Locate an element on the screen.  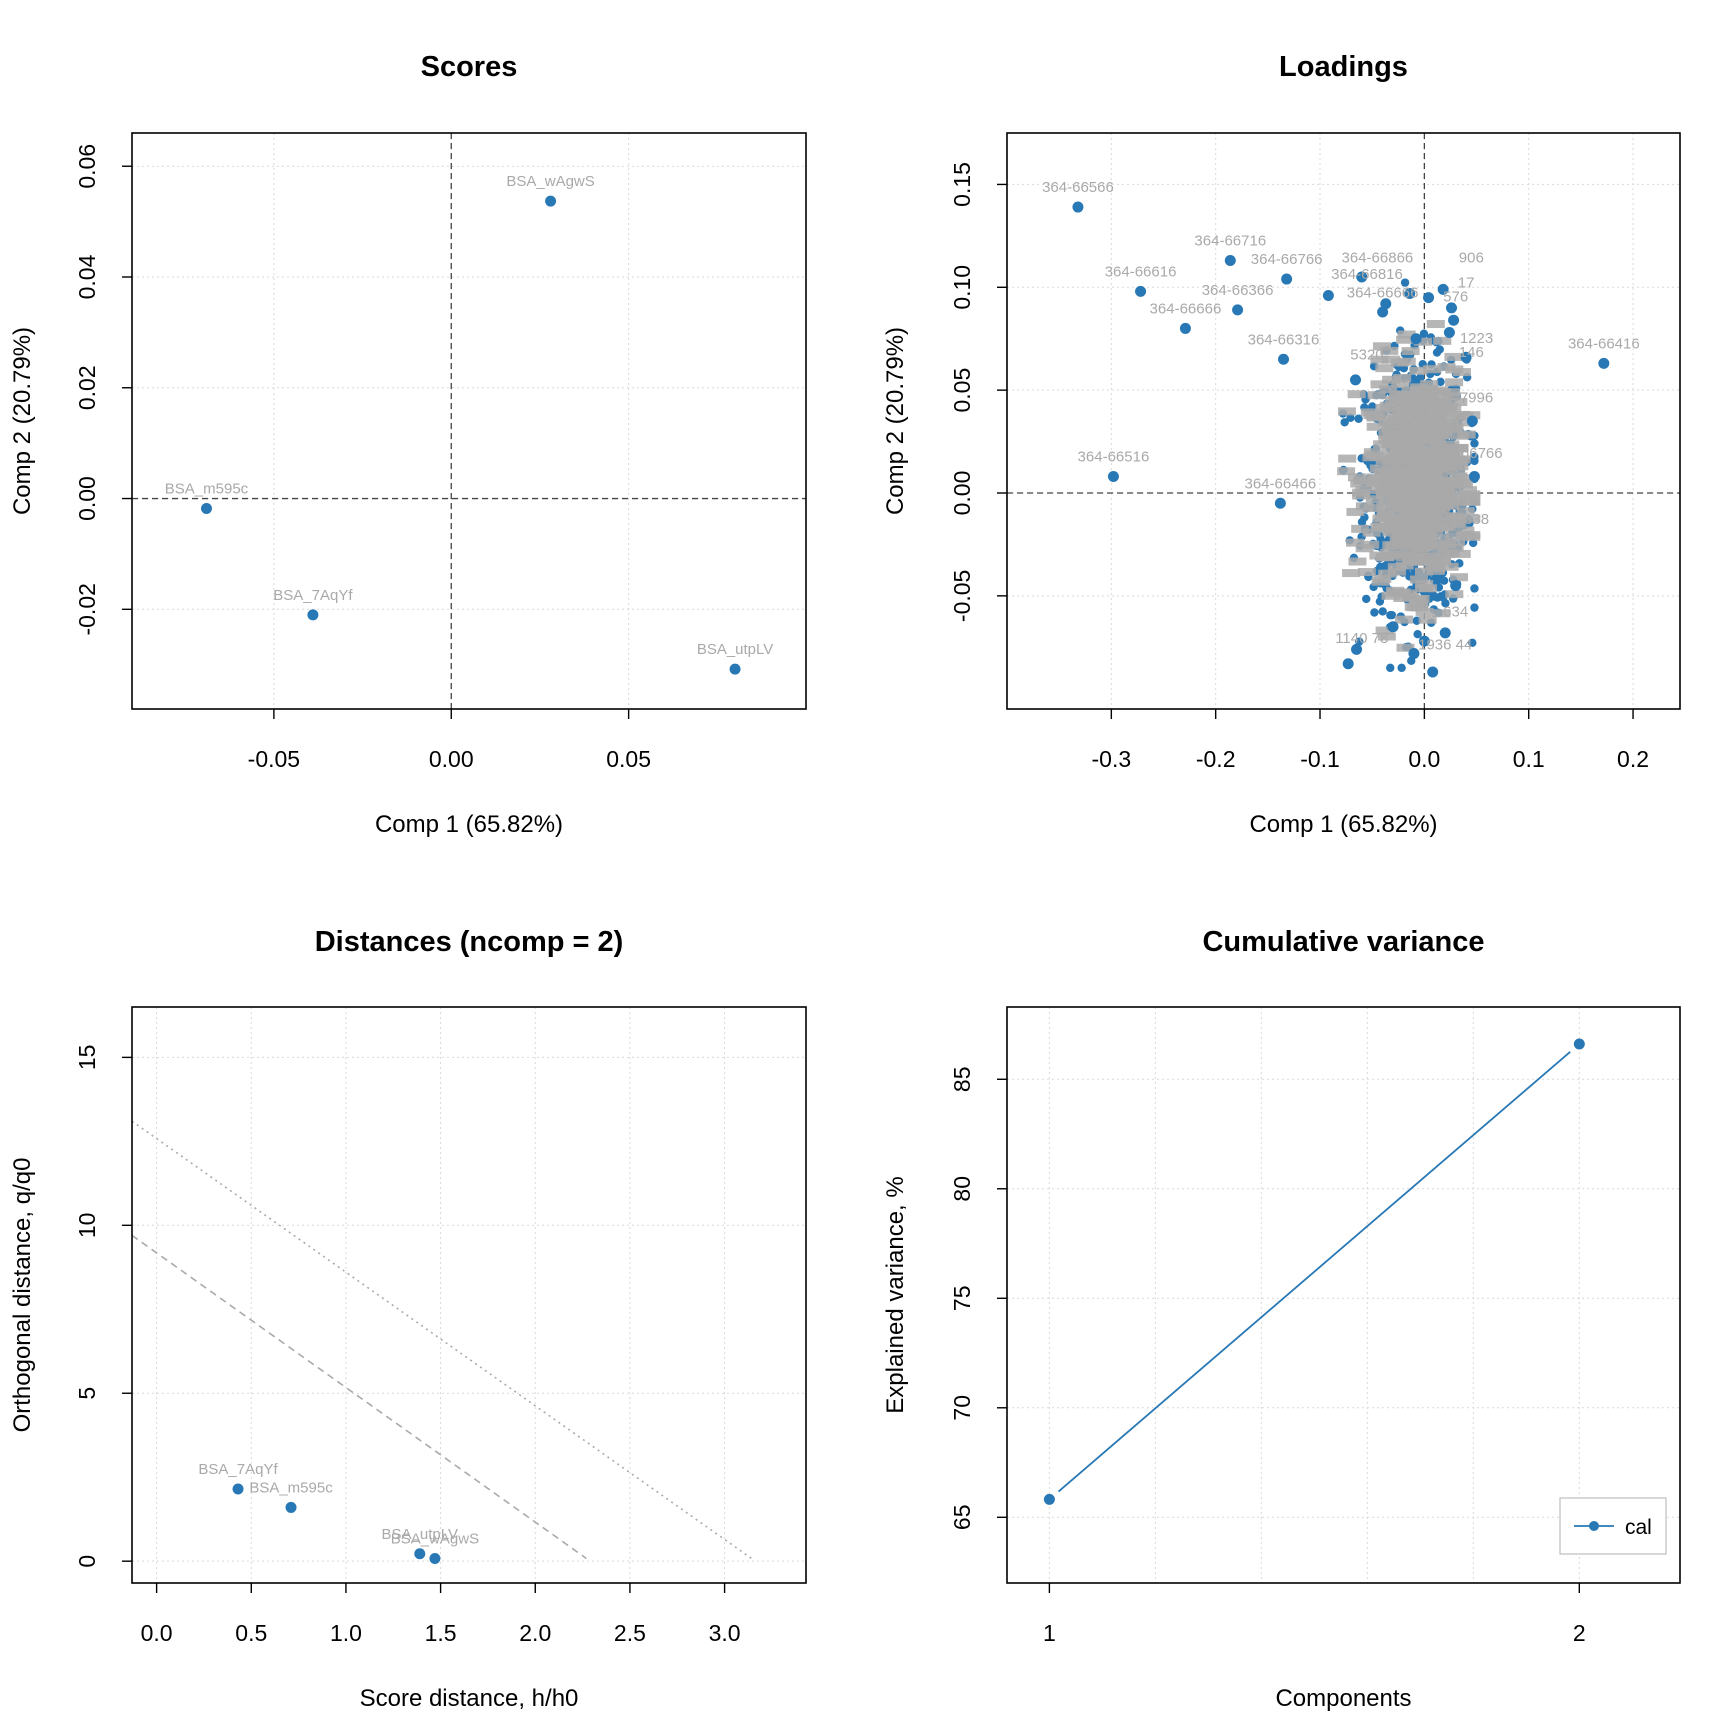
loadings-point-label: 364-66416 is located at coordinates (1604, 343).